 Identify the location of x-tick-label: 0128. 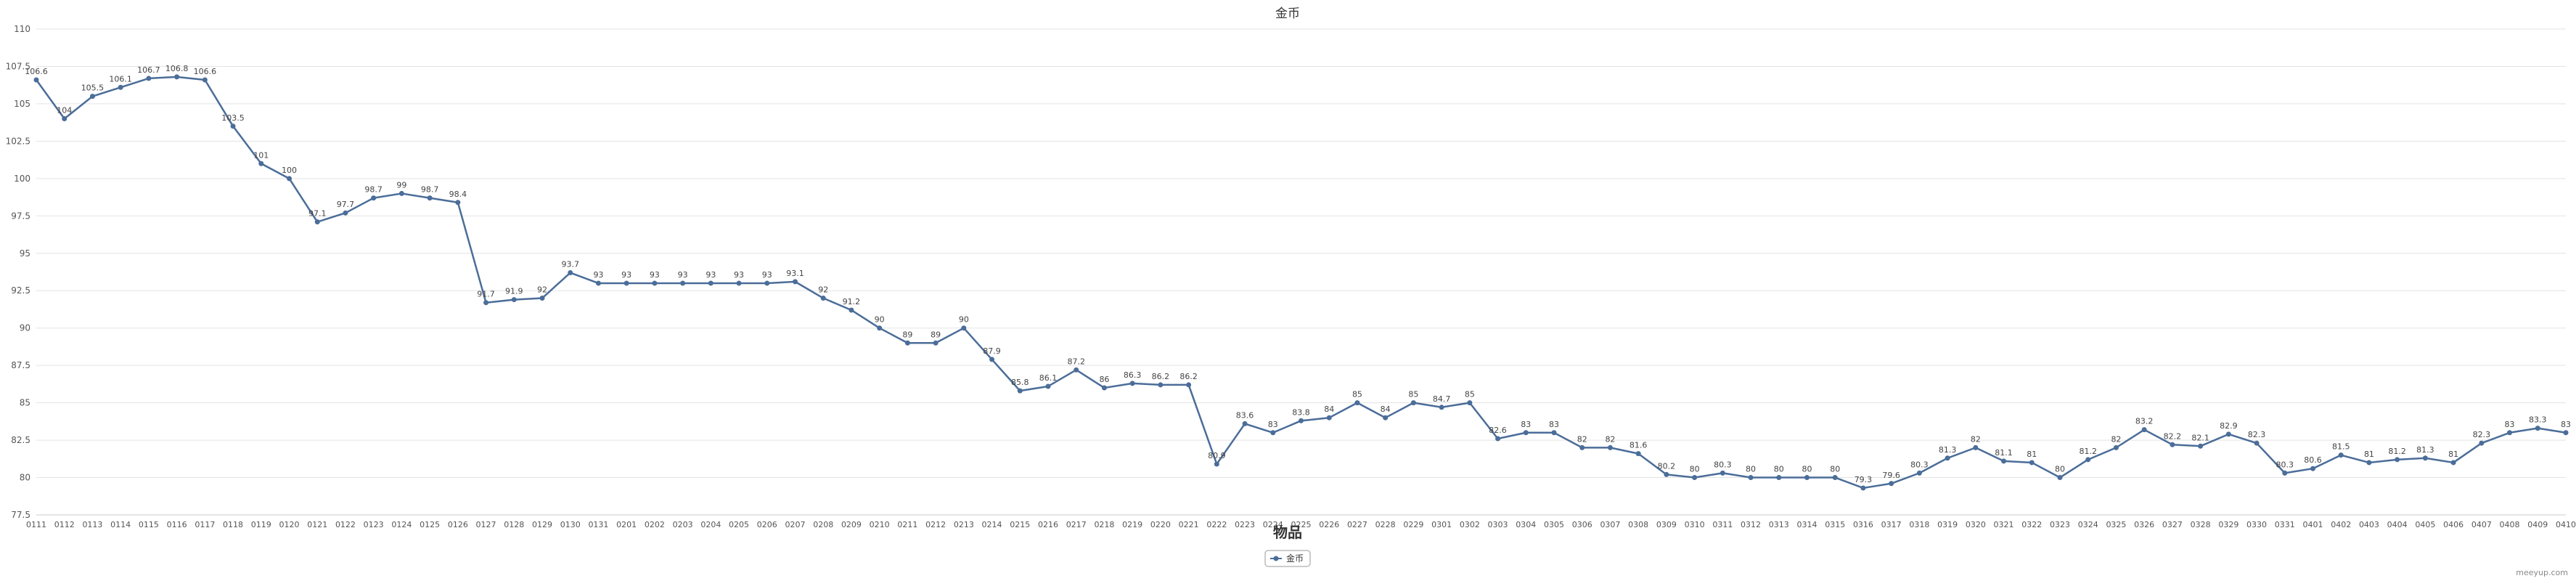
(514, 524).